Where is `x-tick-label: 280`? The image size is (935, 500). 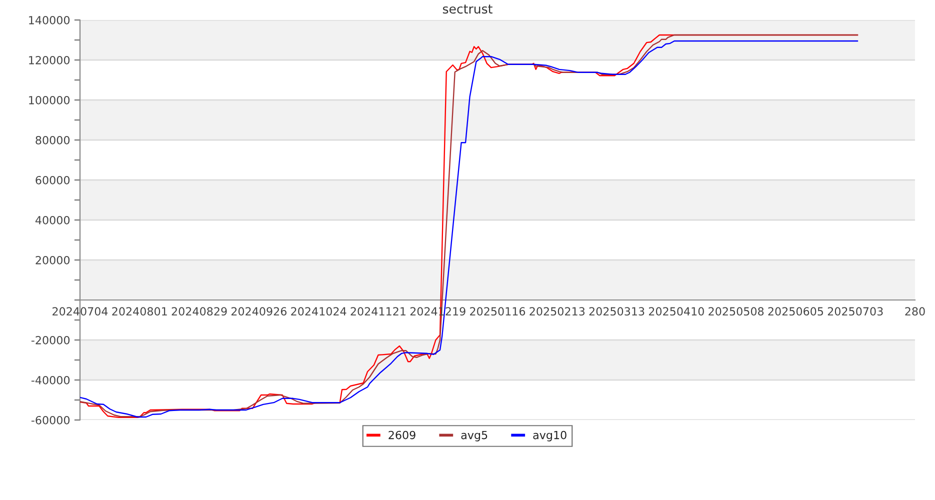 x-tick-label: 280 is located at coordinates (915, 311).